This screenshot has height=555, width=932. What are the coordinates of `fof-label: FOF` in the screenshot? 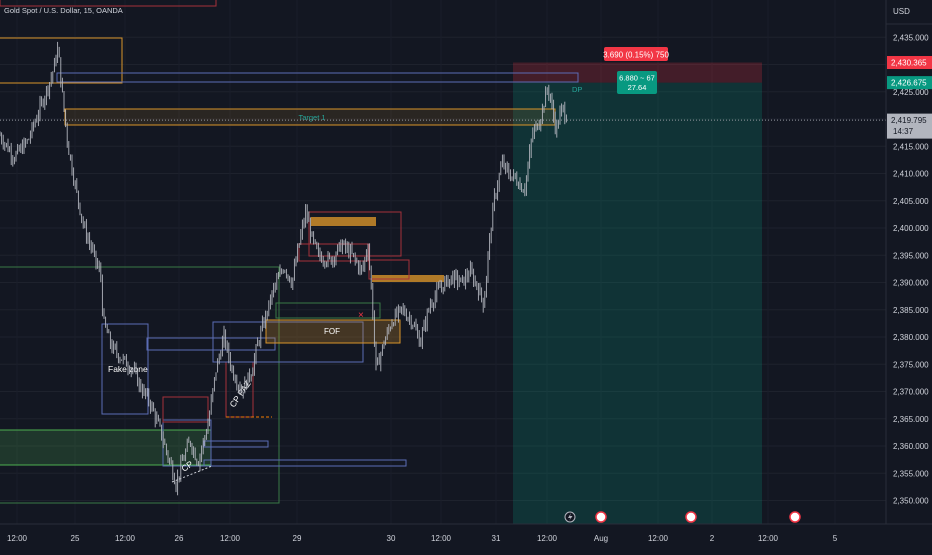 It's located at (332, 331).